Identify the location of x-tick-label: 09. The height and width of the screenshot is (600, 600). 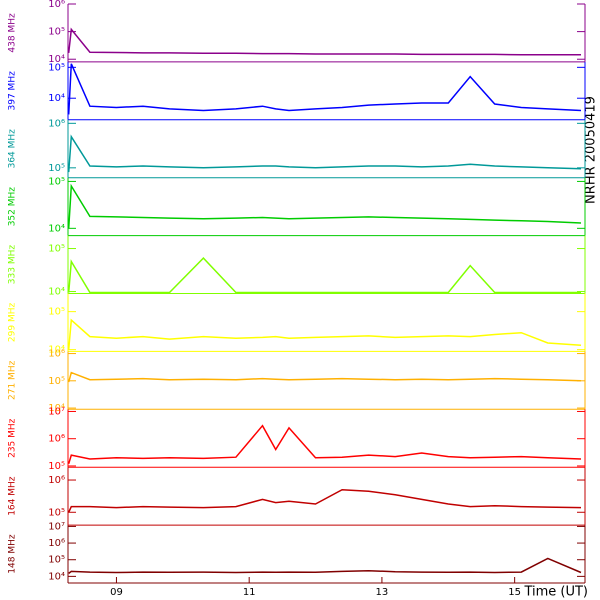
(116, 592).